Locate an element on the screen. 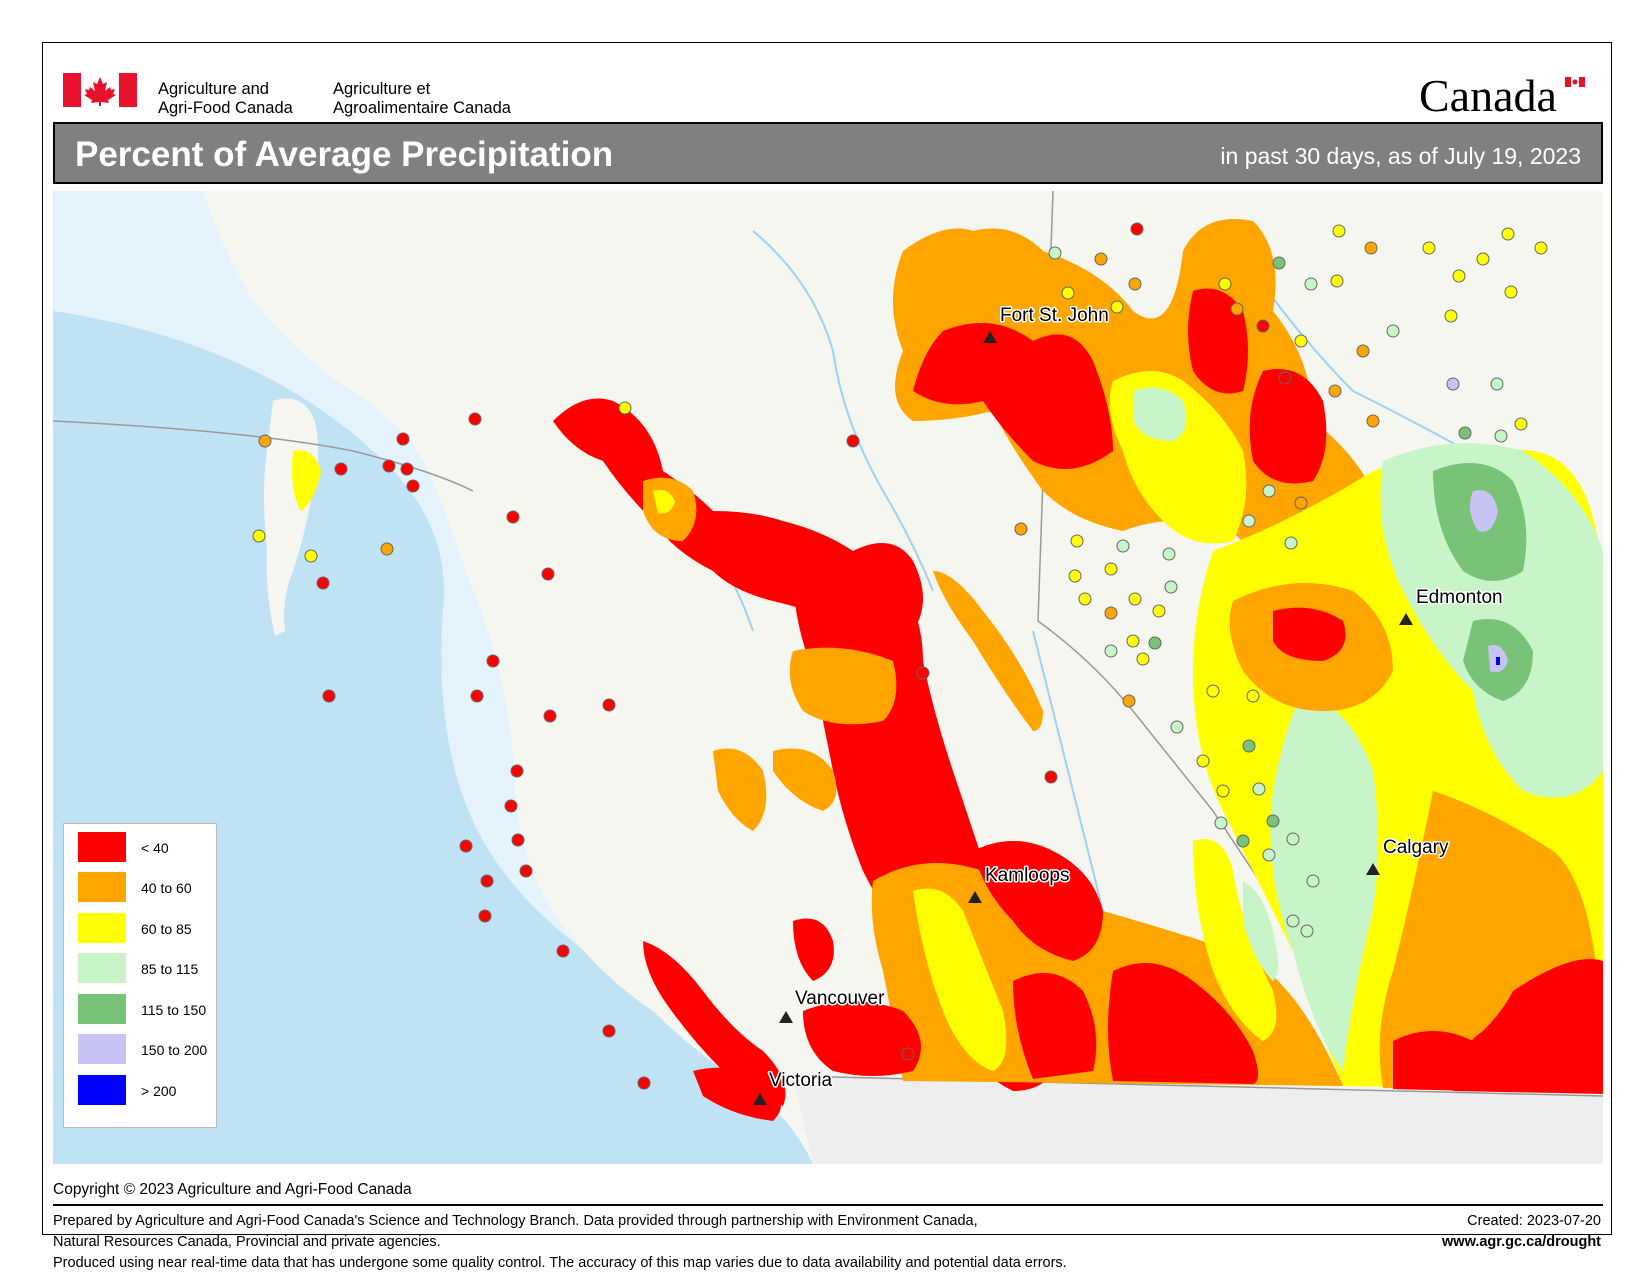  canada-wordmark: Canada is located at coordinates (1502, 95).